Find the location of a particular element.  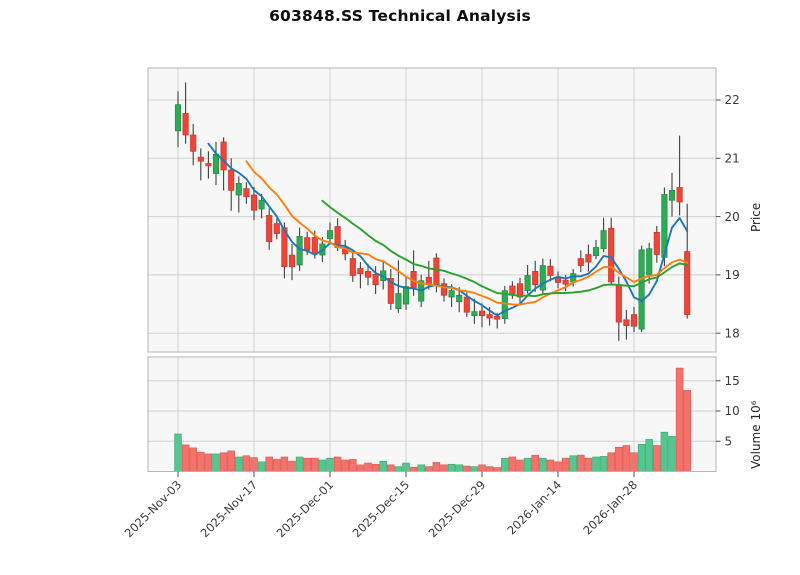

price-tick-label: 19 is located at coordinates (732, 275).